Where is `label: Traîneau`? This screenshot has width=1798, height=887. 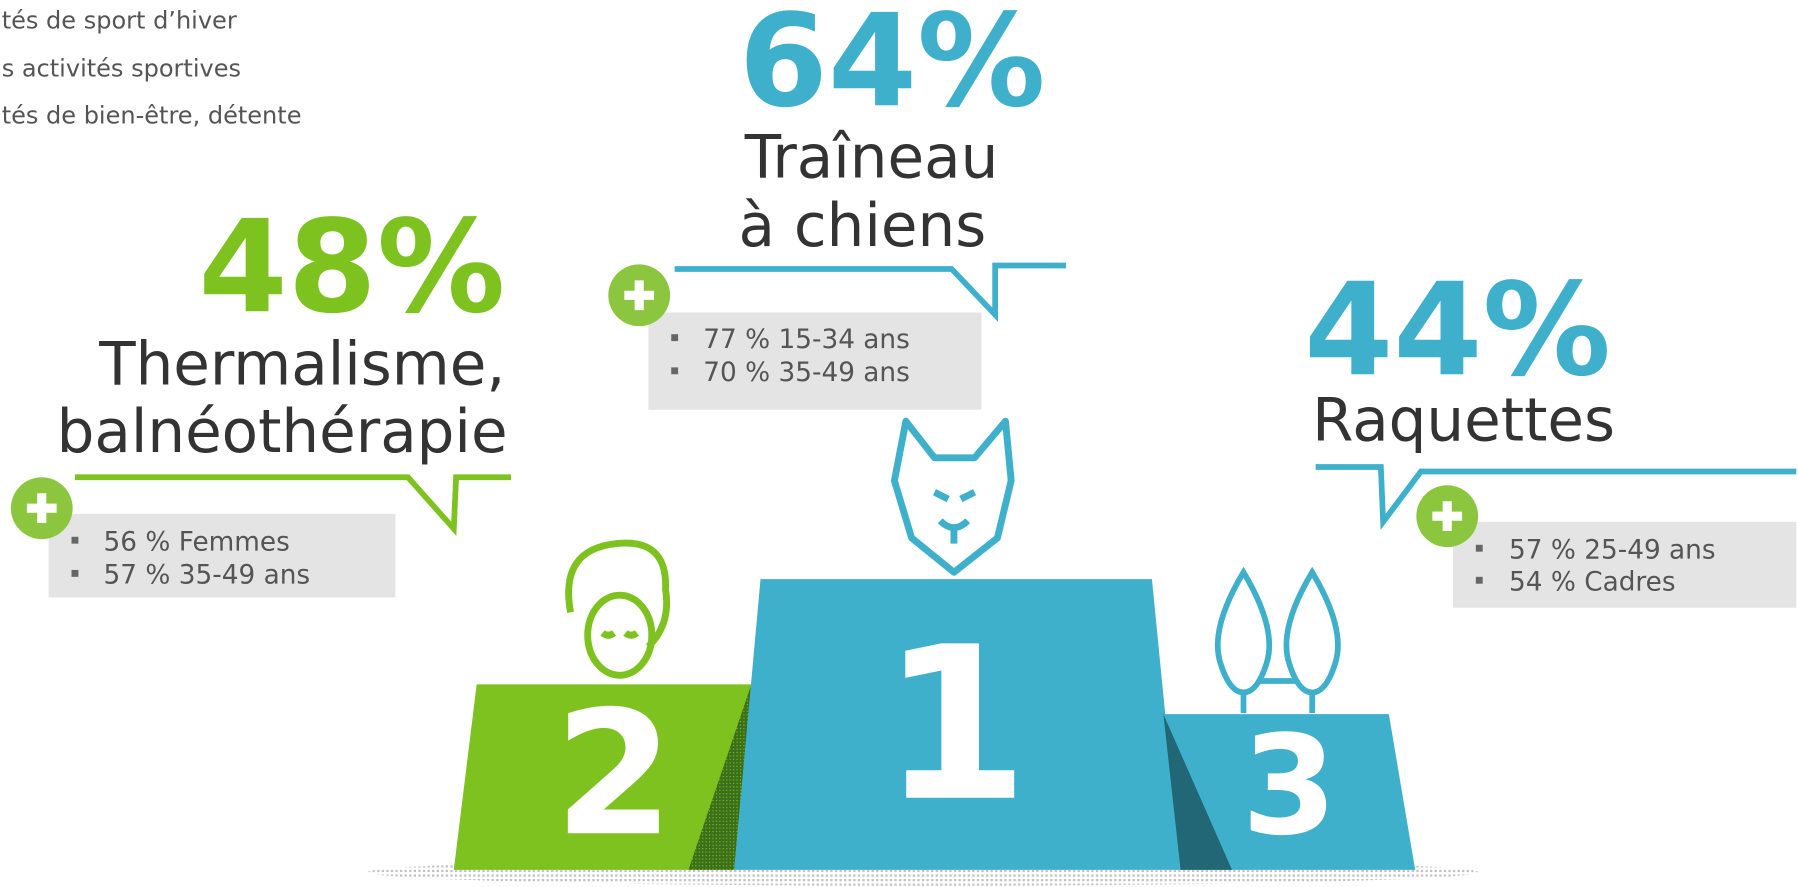
label: Traîneau is located at coordinates (871, 157).